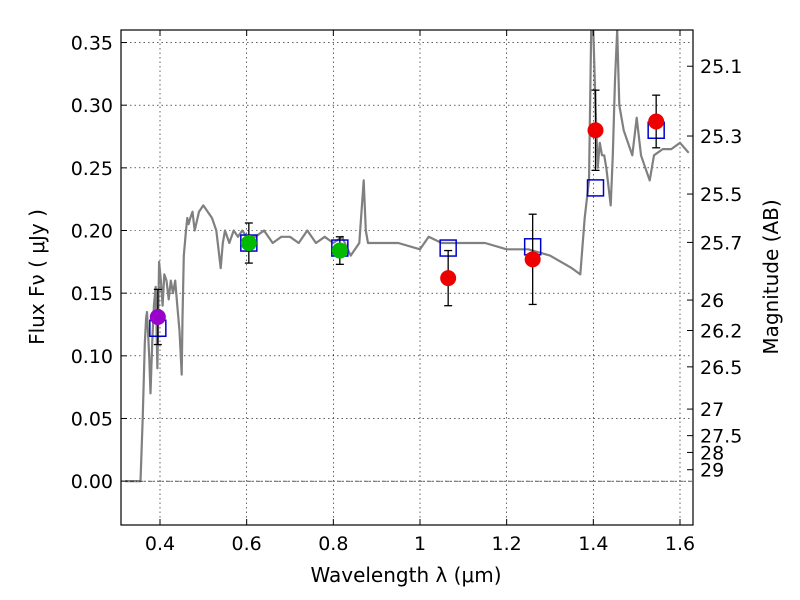 The width and height of the screenshot is (800, 600). What do you see at coordinates (712, 471) in the screenshot?
I see `right-tick-label: 29` at bounding box center [712, 471].